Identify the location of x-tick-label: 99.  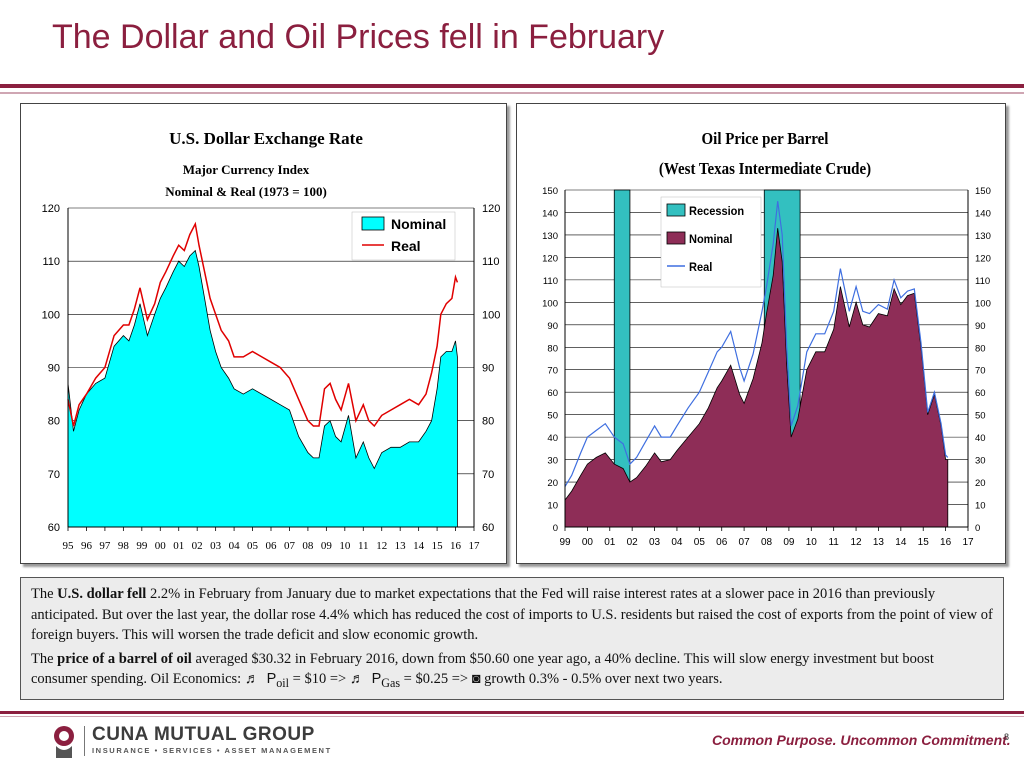
(565, 542).